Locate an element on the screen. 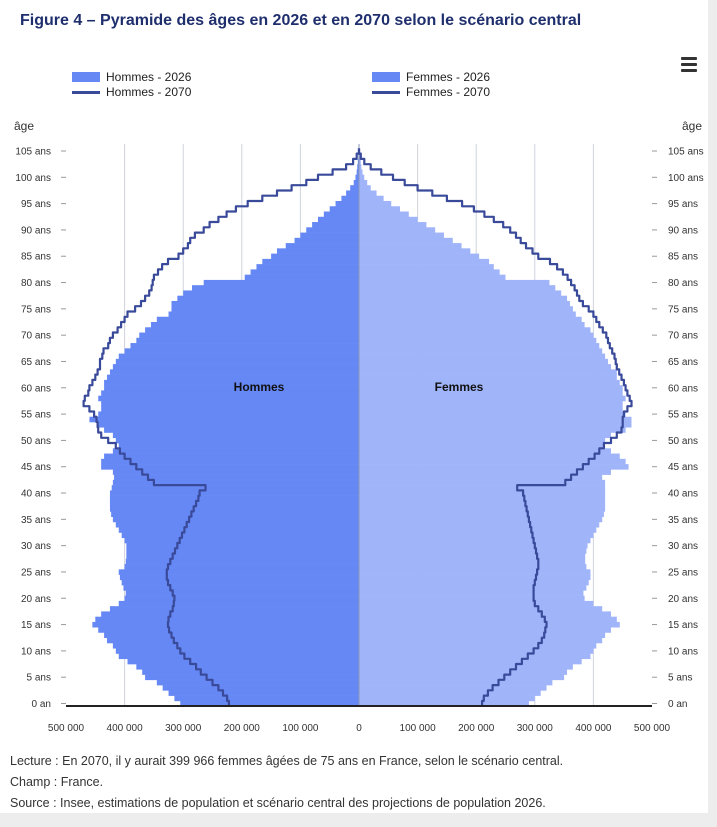 The width and height of the screenshot is (717, 827). hamburger-menu-icon is located at coordinates (689, 65).